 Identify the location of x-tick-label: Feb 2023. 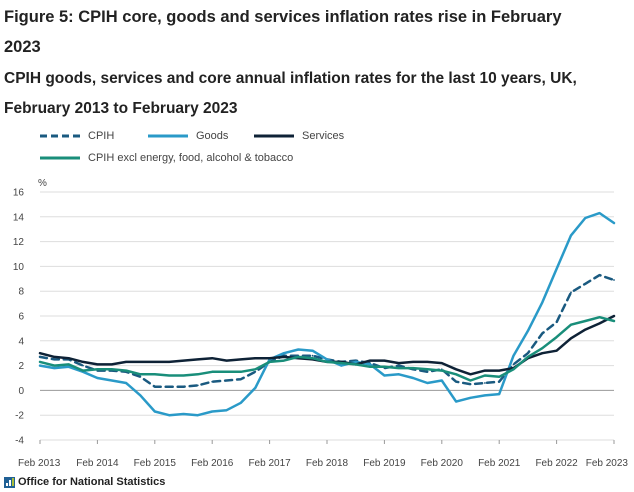
(607, 463).